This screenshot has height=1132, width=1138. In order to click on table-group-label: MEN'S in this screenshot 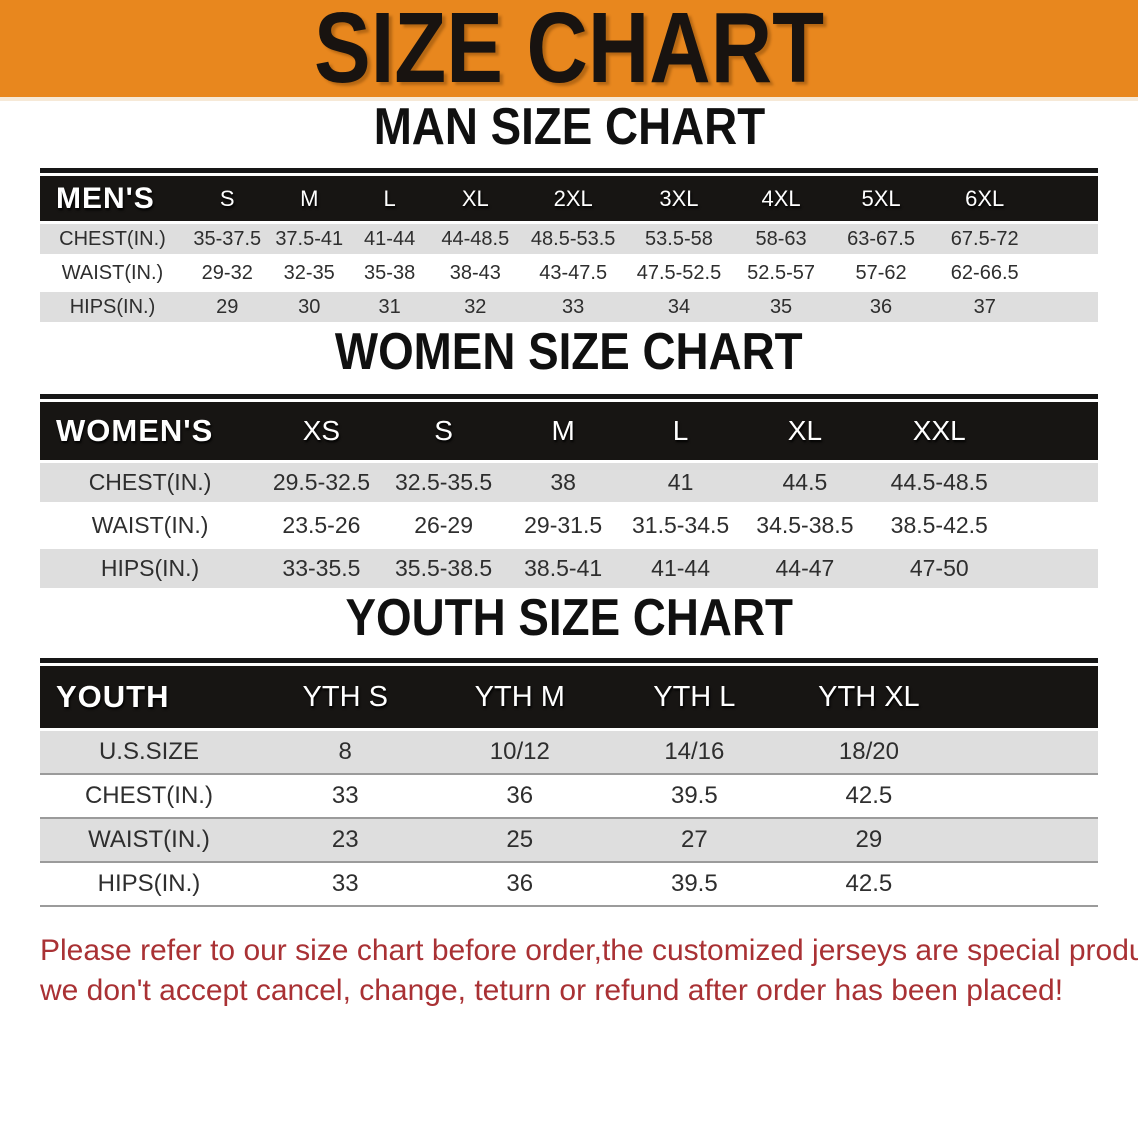, I will do `click(112, 200)`.